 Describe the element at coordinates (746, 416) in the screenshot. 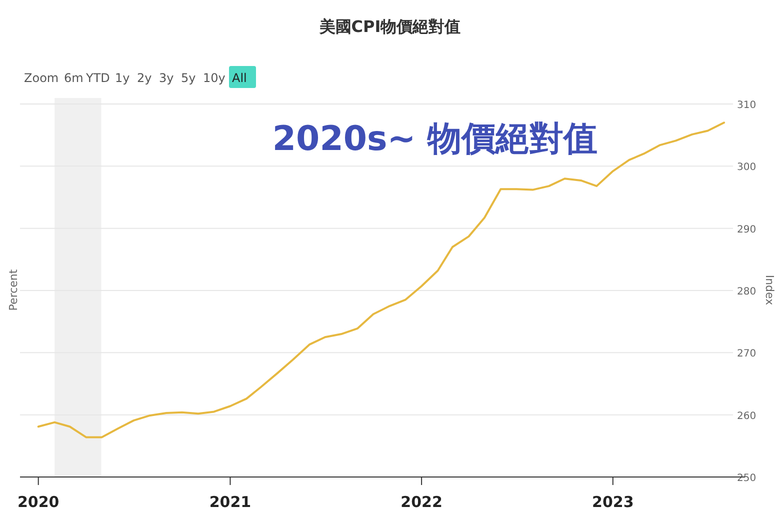

I see `y2-tick-label: 260` at that location.